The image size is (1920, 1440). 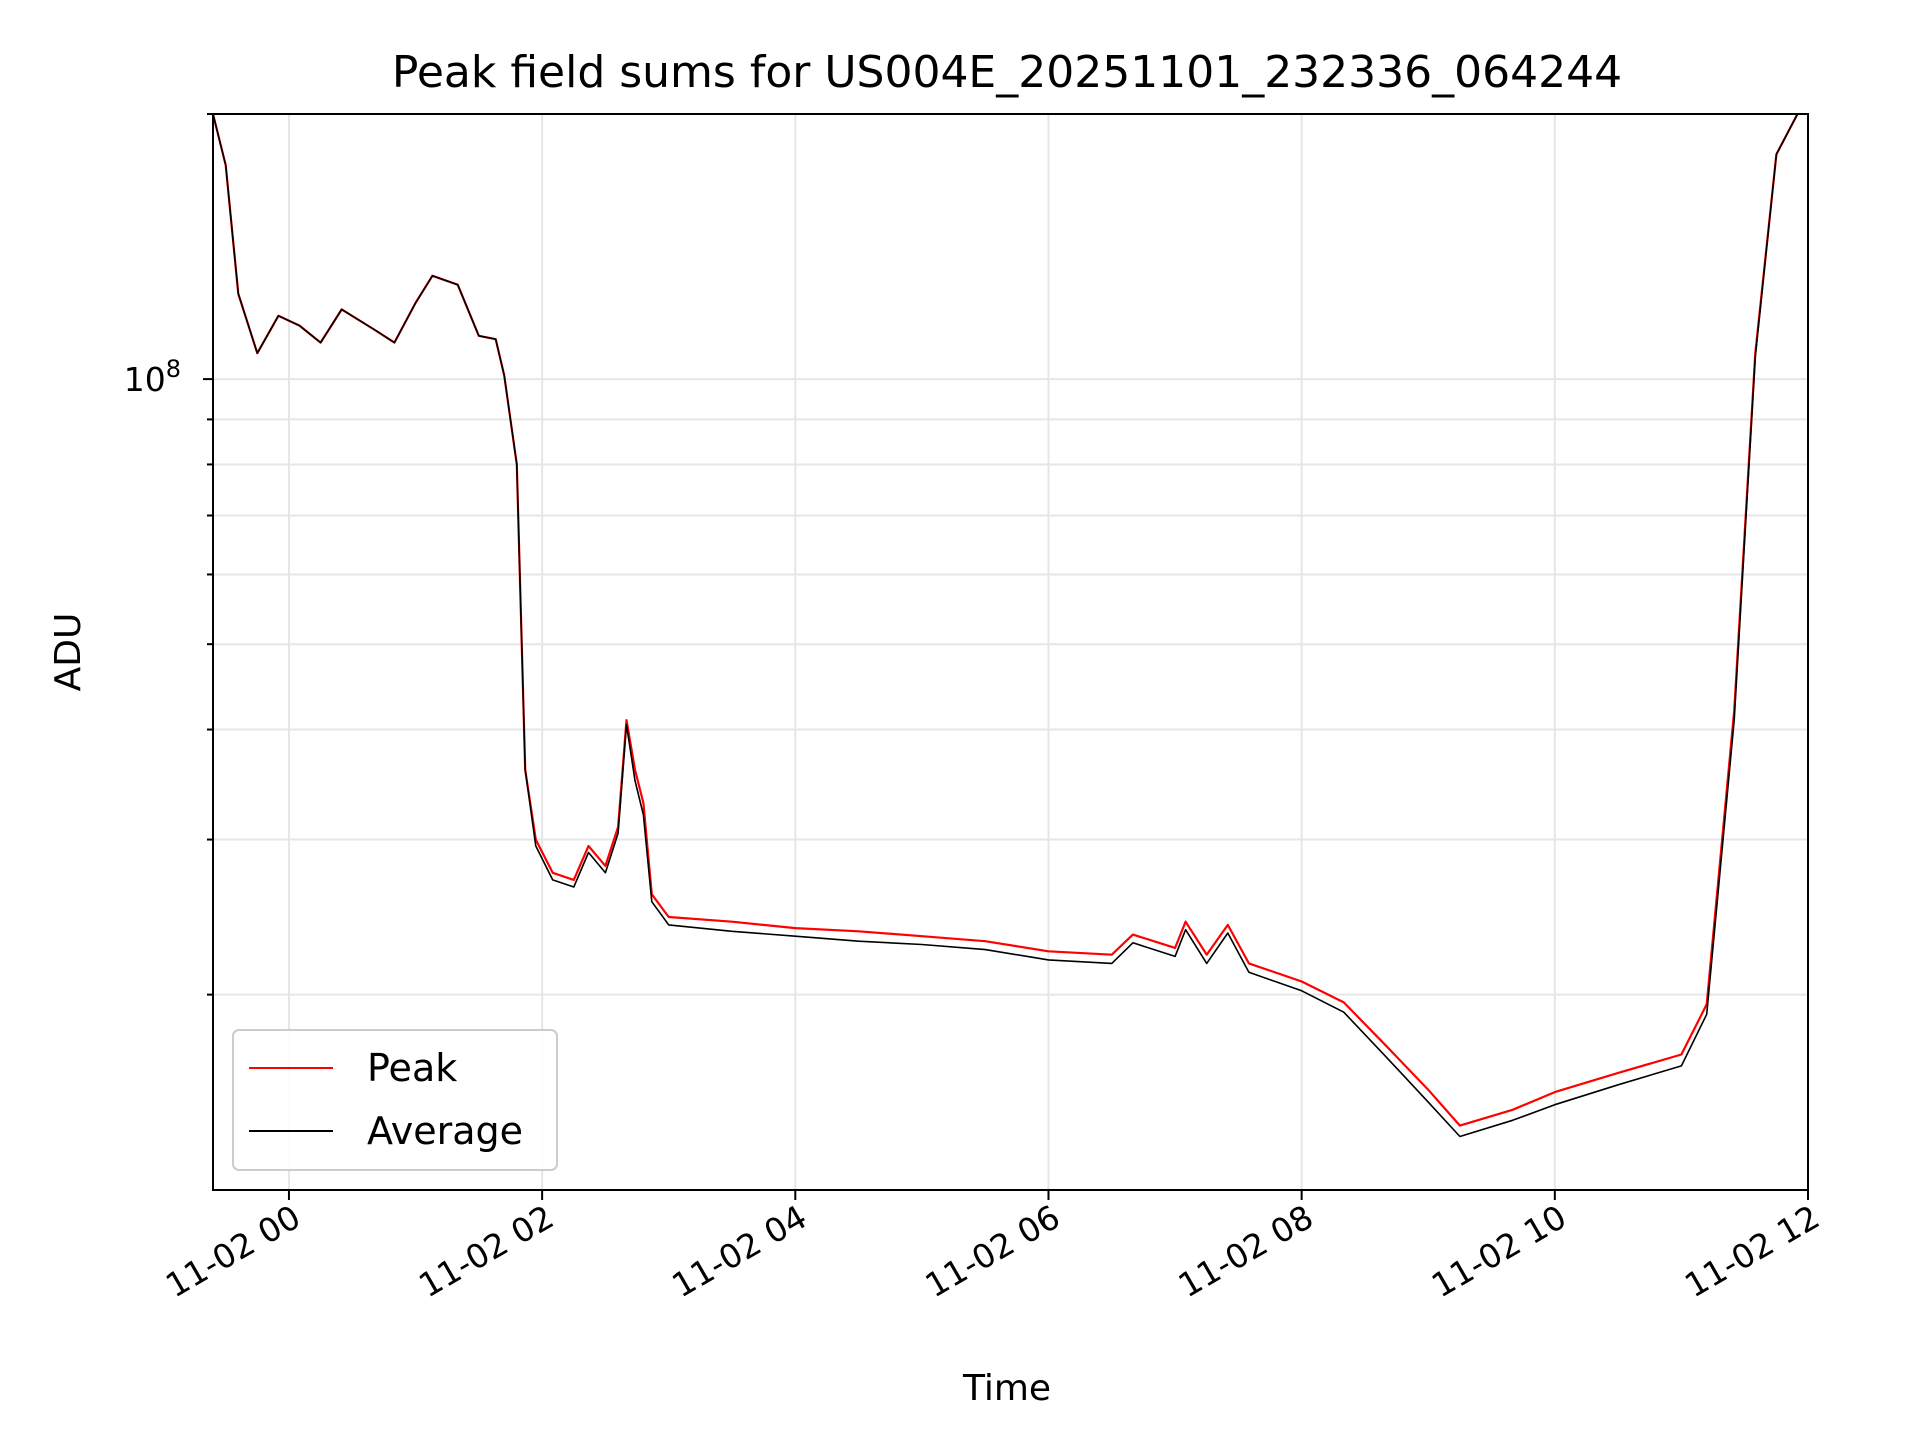 What do you see at coordinates (1006, 1388) in the screenshot?
I see `x-axis-label: Time` at bounding box center [1006, 1388].